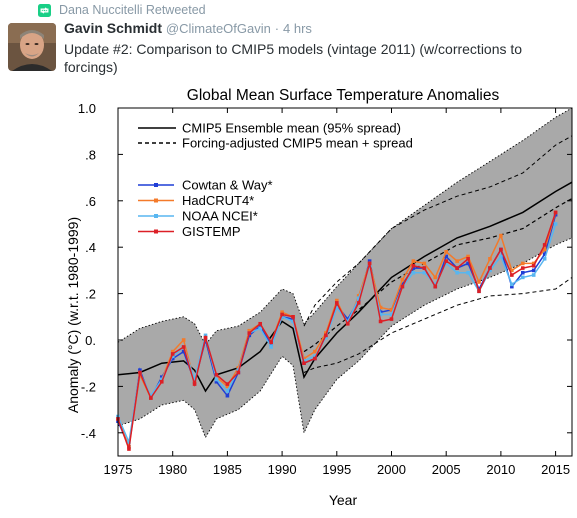 The height and width of the screenshot is (518, 577). What do you see at coordinates (132, 10) in the screenshot?
I see `retweet-label: Dana Nuccitelli Retweeted` at bounding box center [132, 10].